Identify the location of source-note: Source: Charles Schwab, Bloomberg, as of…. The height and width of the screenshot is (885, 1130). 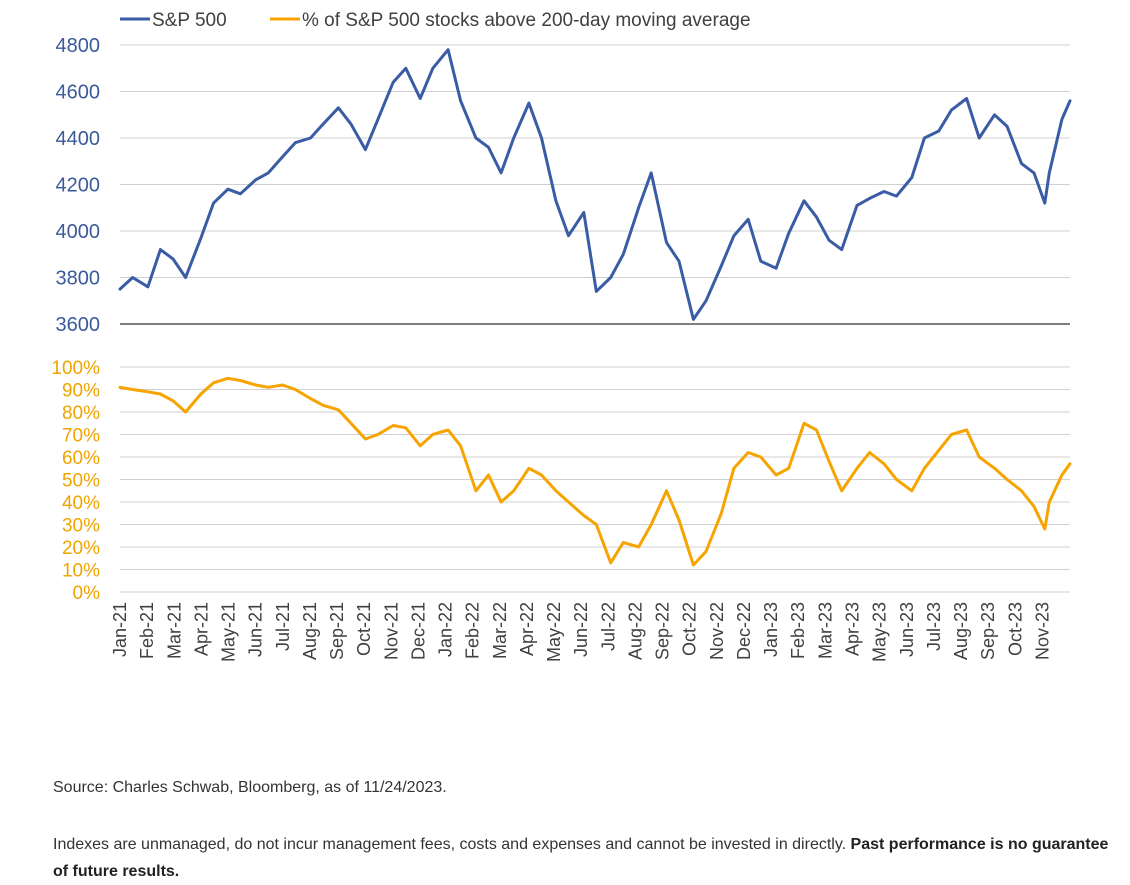
(250, 787).